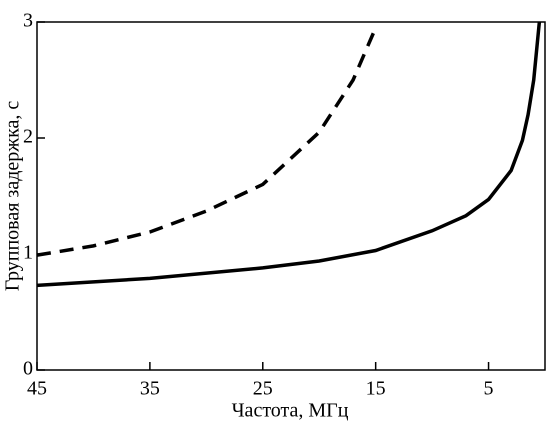 Image resolution: width=546 pixels, height=434 pixels. I want to click on x-tick-label: 35, so click(150, 389).